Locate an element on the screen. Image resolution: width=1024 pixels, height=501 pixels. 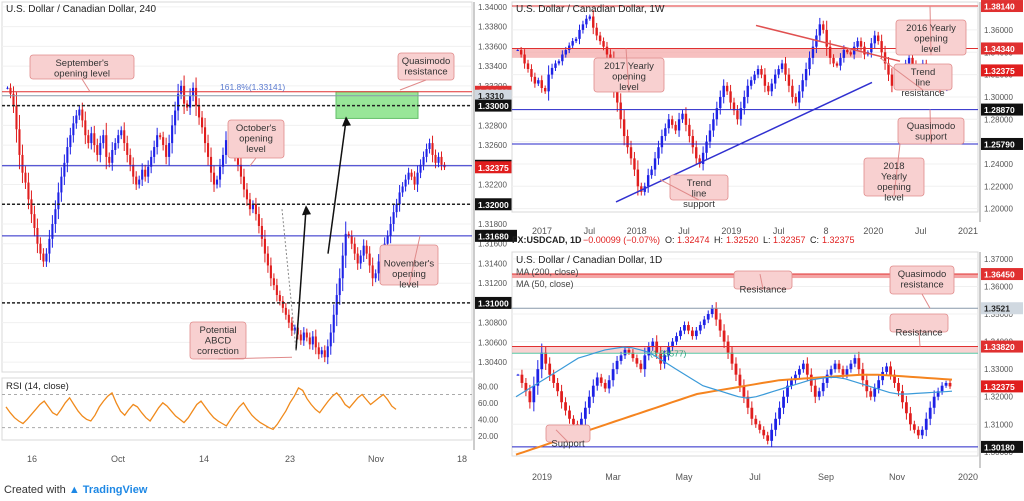
w1-trend-support is located at coordinates (744, 142).